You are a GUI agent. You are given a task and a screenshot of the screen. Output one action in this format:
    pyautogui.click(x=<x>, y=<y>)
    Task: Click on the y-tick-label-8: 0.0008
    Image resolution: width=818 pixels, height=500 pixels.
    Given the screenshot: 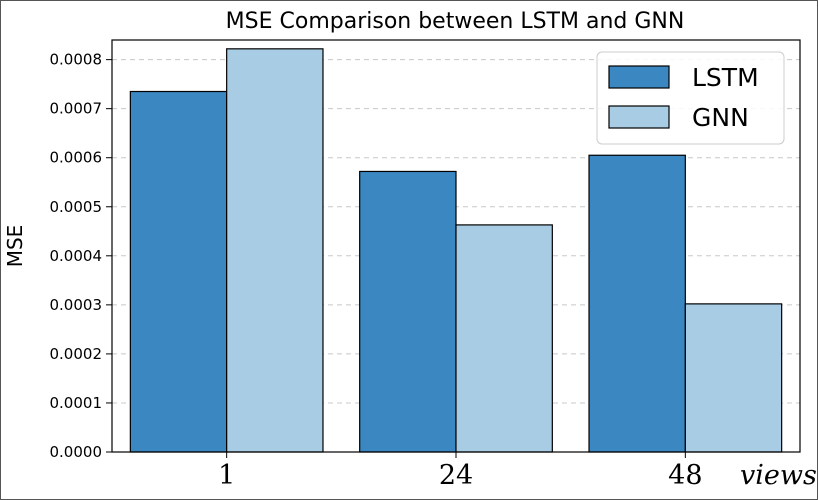 What is the action you would take?
    pyautogui.click(x=76, y=60)
    